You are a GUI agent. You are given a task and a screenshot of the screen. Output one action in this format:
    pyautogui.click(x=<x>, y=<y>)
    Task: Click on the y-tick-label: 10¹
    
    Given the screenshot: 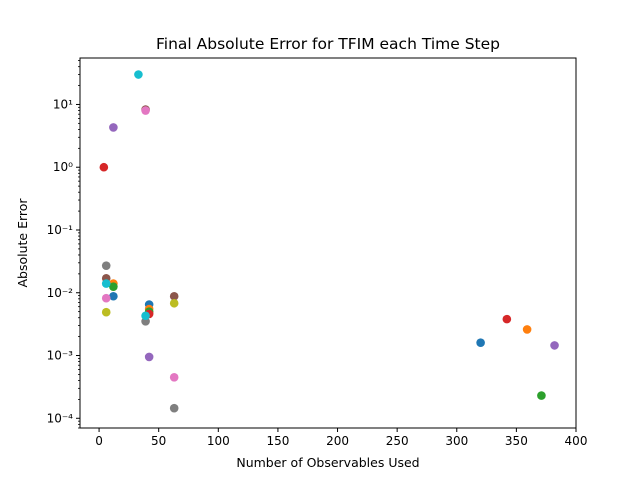 What is the action you would take?
    pyautogui.click(x=63, y=104)
    